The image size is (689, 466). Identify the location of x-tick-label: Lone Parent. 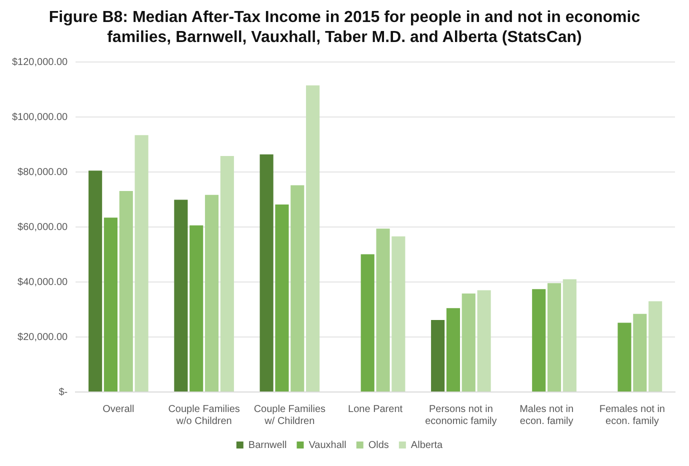
(375, 409).